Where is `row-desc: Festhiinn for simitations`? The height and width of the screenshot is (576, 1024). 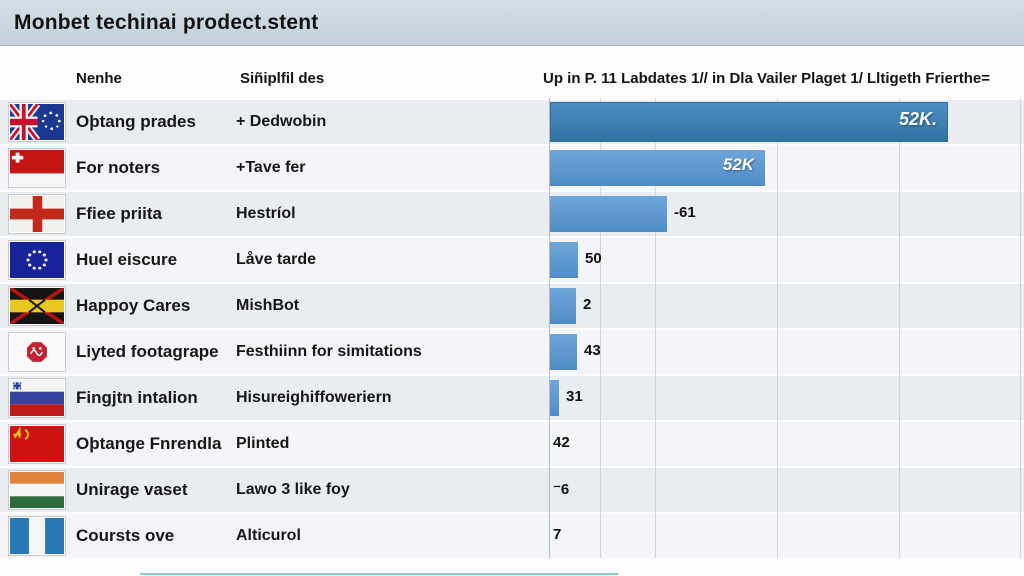
row-desc: Festhiinn for simitations is located at coordinates (329, 351).